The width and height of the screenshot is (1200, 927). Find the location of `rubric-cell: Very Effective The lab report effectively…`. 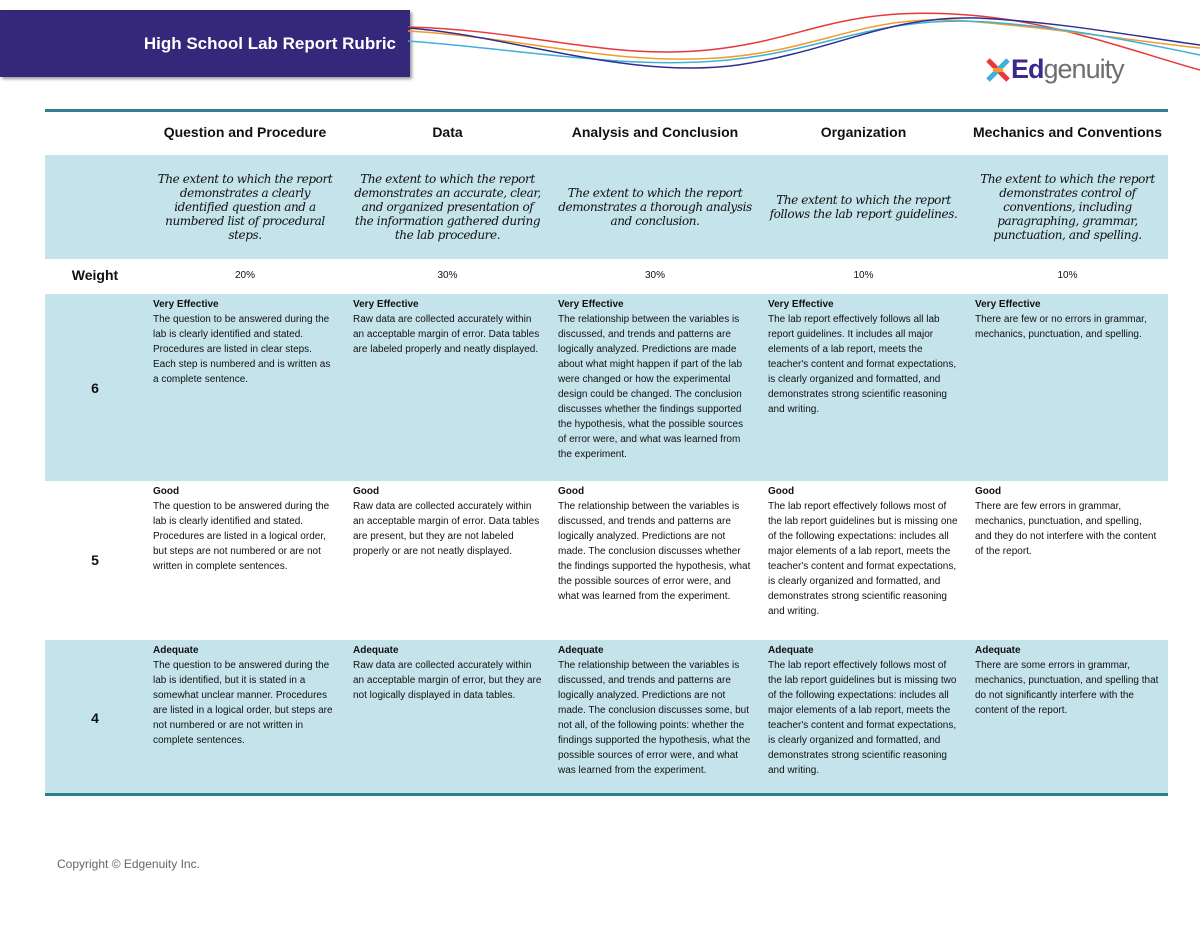

rubric-cell: Very Effective The lab report effectively… is located at coordinates (863, 386).